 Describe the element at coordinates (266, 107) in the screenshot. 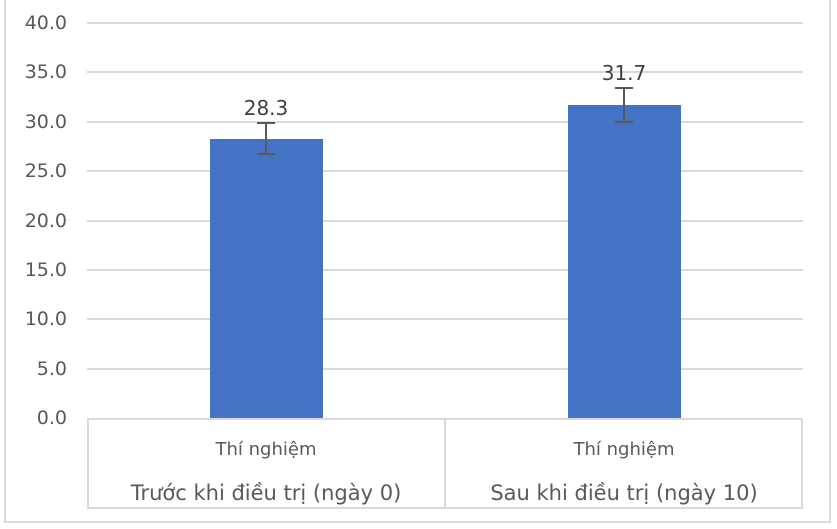

I see `data-label: 28.3` at that location.